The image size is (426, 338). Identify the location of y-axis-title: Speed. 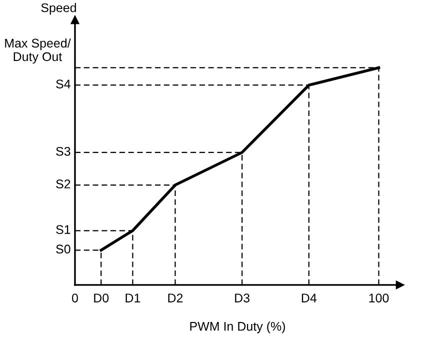
(58, 8).